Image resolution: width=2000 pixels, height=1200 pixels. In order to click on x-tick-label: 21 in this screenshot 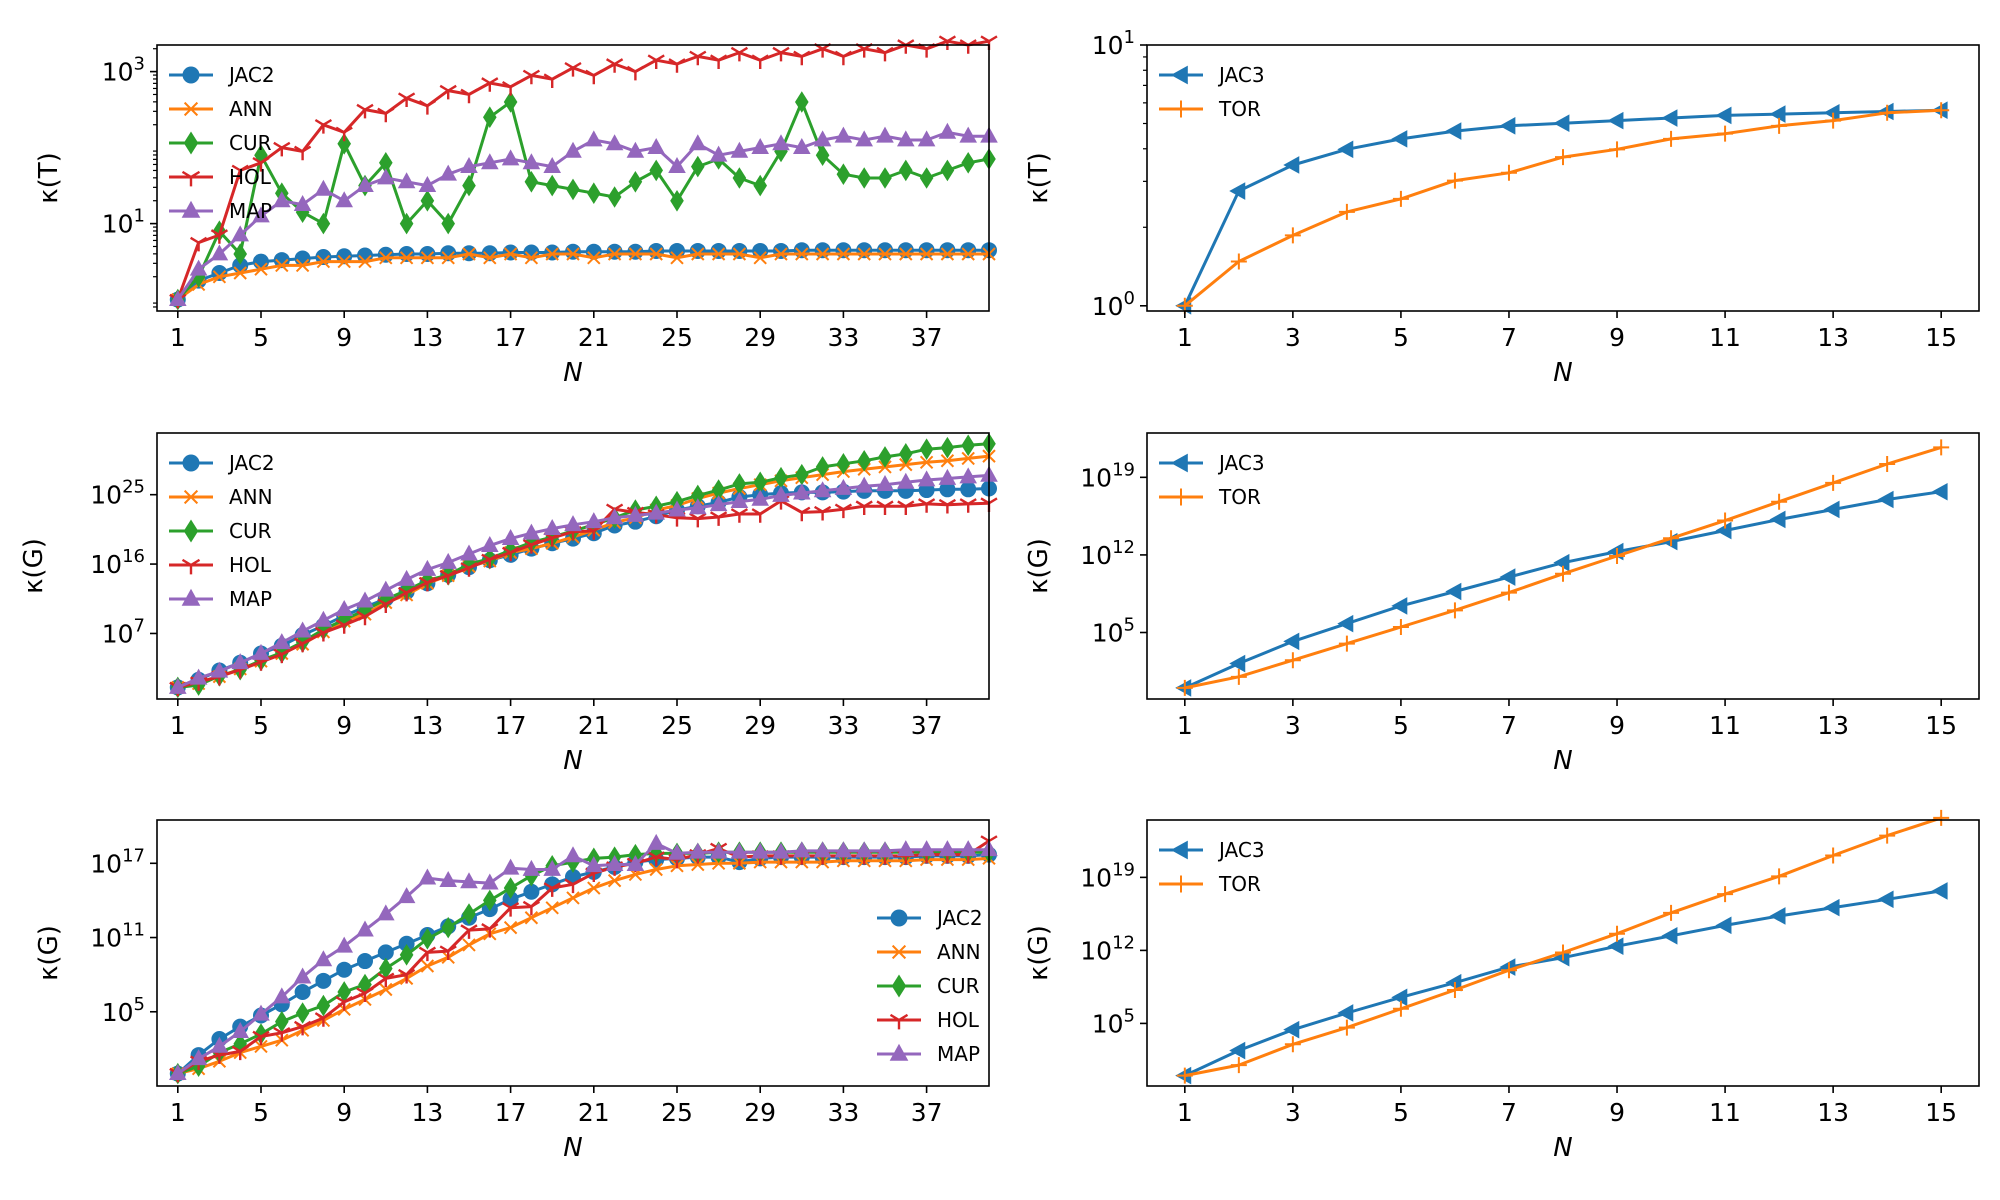, I will do `click(594, 337)`.